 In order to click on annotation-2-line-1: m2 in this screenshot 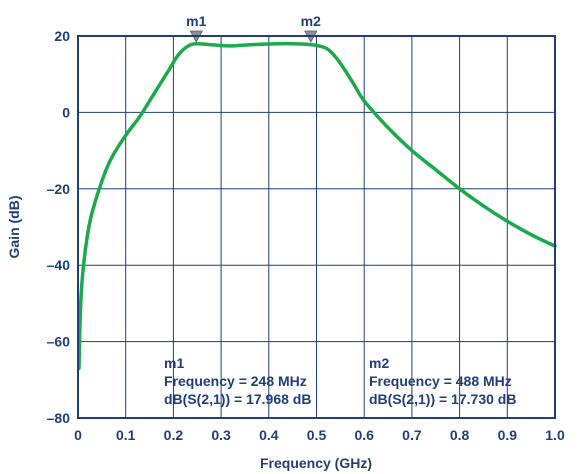, I will do `click(379, 363)`.